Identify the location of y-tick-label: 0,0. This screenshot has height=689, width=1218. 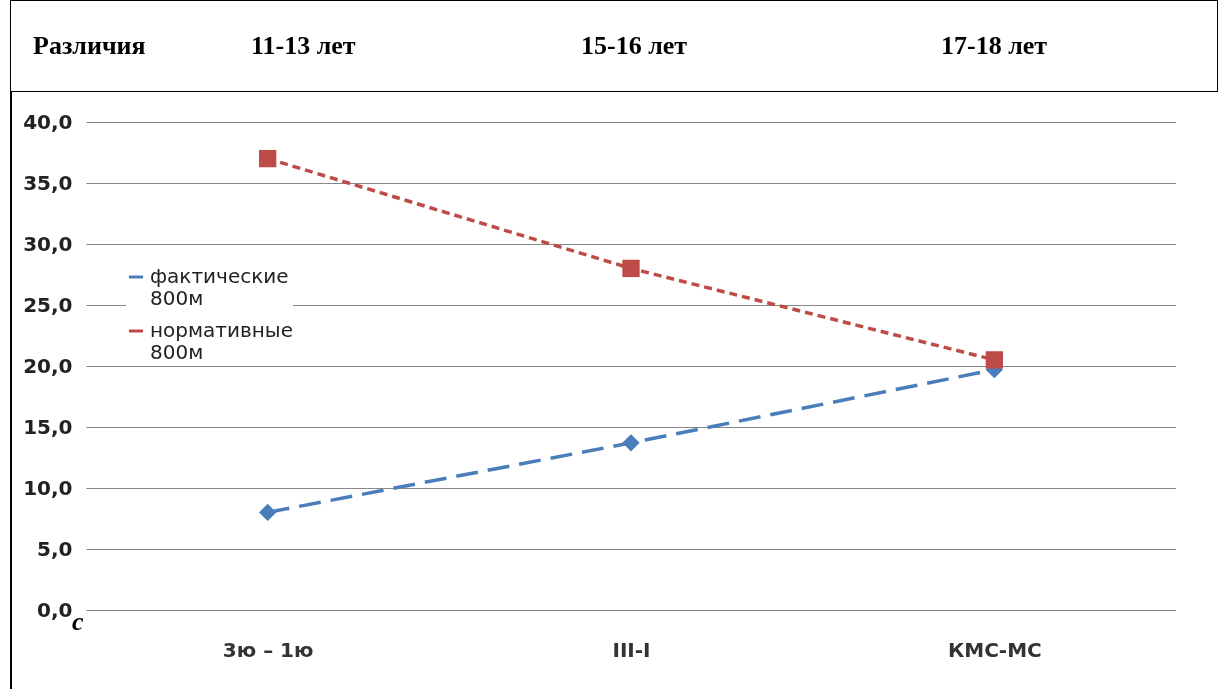
(55, 609).